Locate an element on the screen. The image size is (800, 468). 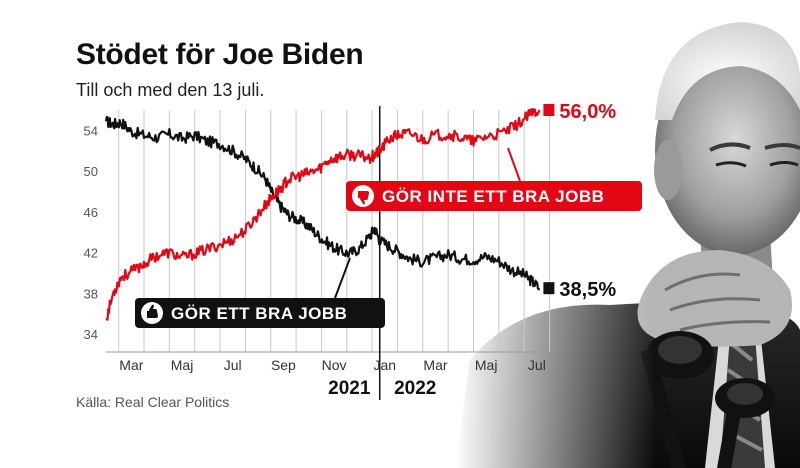
source-note: Källa: Real Clear Politics is located at coordinates (153, 402).